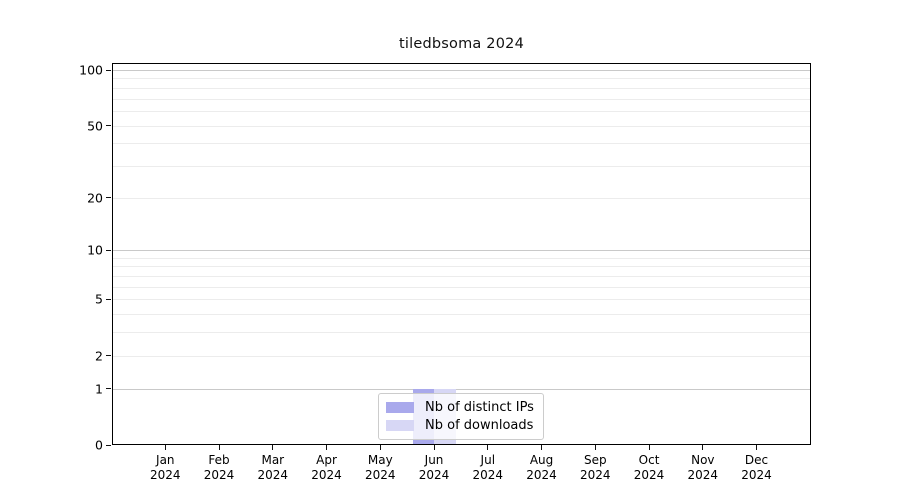 This screenshot has width=900, height=500. What do you see at coordinates (326, 460) in the screenshot?
I see `x-tick-month: Apr` at bounding box center [326, 460].